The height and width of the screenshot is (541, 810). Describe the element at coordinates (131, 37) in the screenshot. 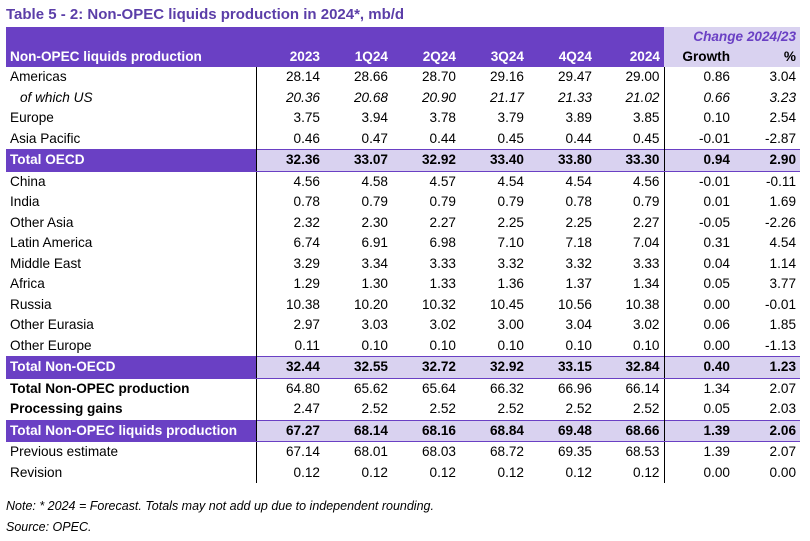

I see `header-blank` at that location.